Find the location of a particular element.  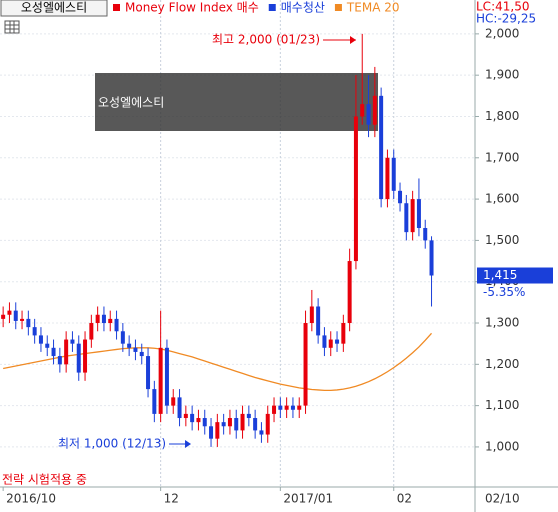

strategy-note: 전략 시험적용 중 is located at coordinates (44, 480).